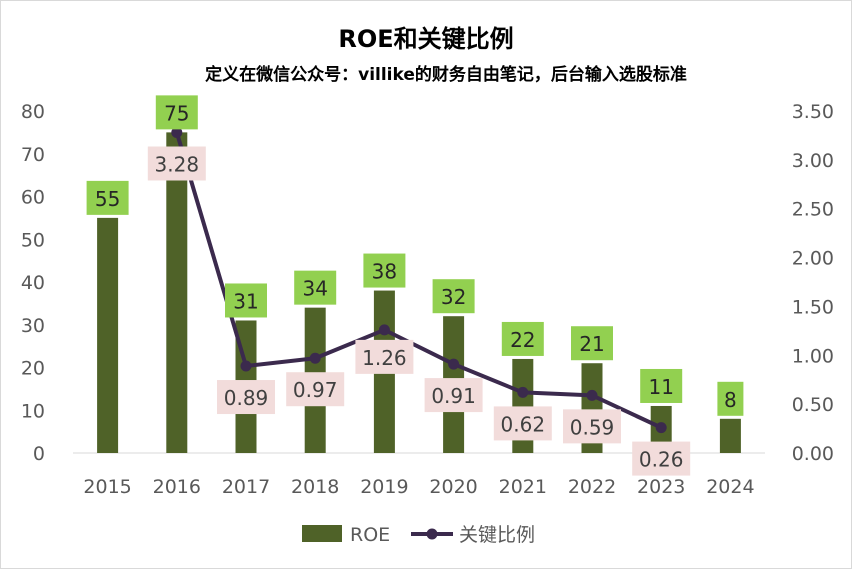 The image size is (852, 569). Describe the element at coordinates (813, 210) in the screenshot. I see `y-right-tick-label: 2.50` at that location.